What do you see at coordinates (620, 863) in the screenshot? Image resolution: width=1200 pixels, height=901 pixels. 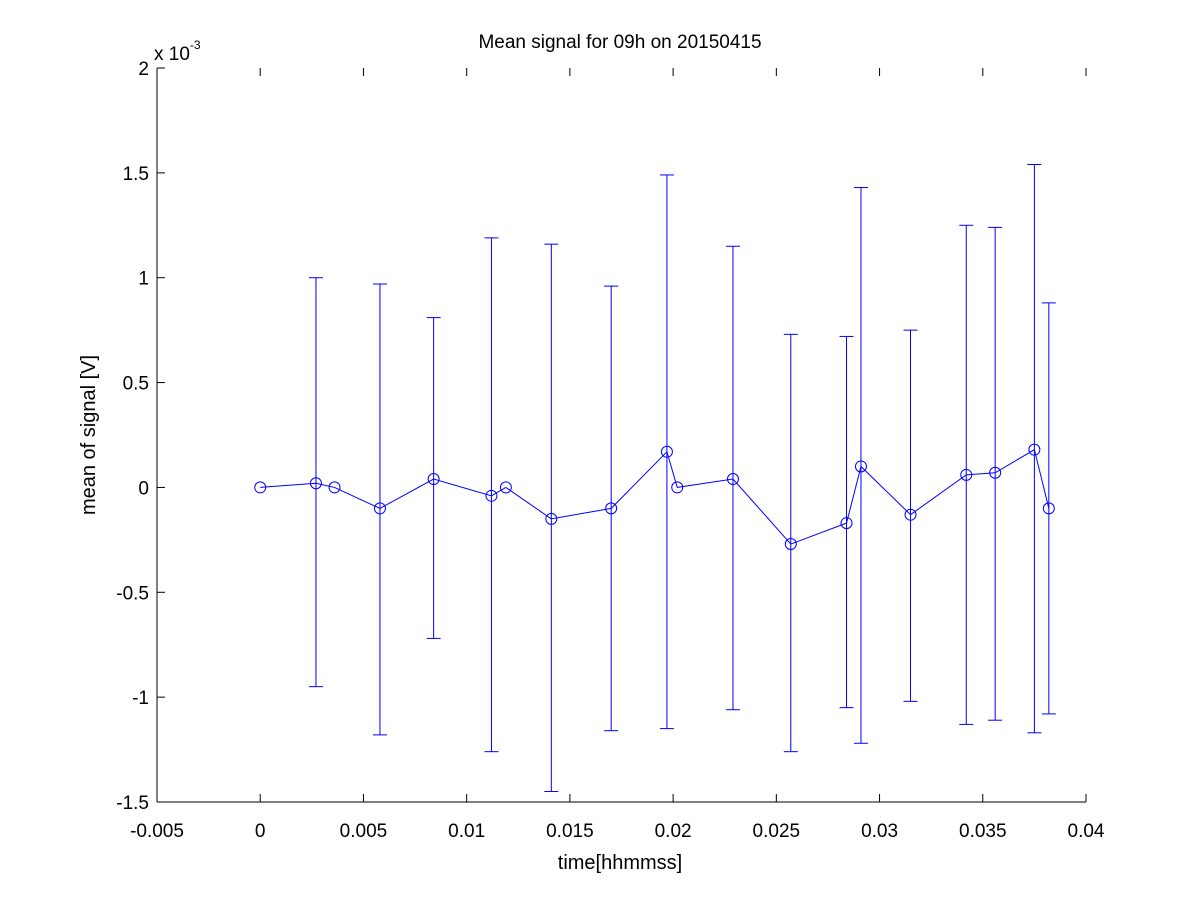 I see `x-axis-label: time[hhmmss]` at bounding box center [620, 863].